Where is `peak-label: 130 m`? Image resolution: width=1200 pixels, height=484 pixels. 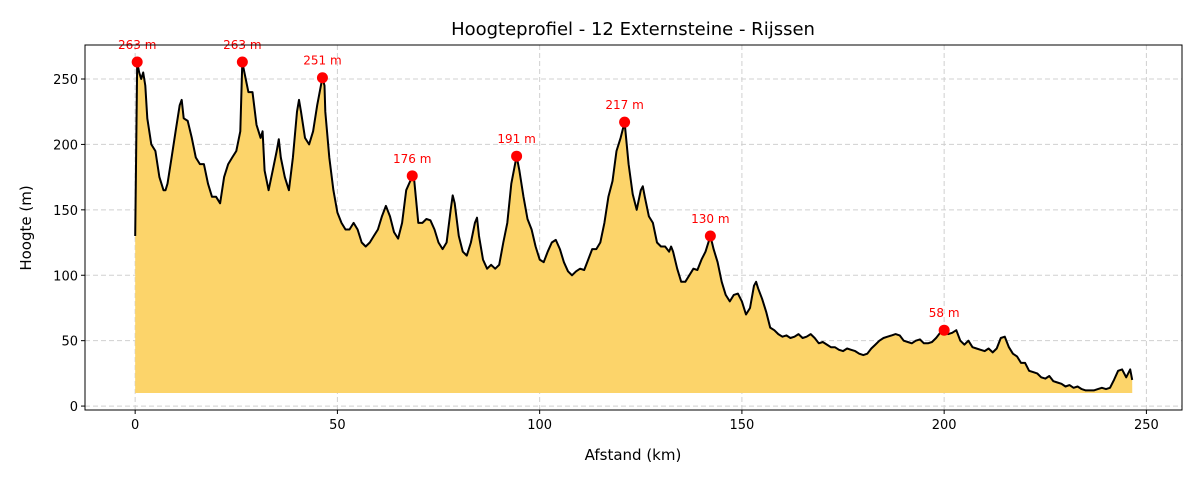 peak-label: 130 m is located at coordinates (710, 219).